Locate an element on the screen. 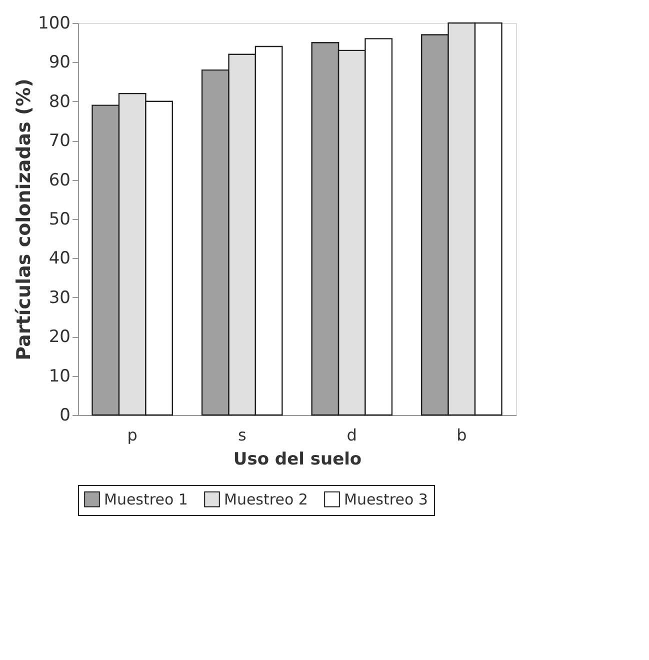  y-tick-label: 60 is located at coordinates (59, 180).